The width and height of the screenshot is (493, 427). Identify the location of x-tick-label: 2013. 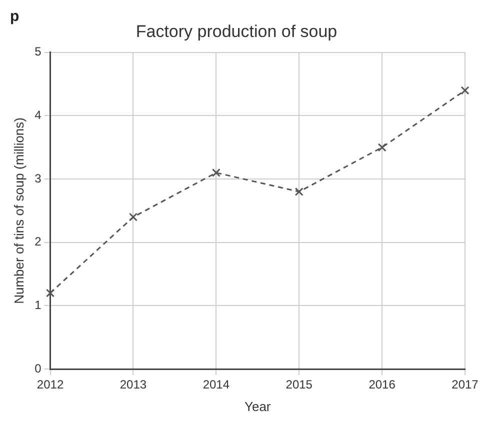
(133, 385).